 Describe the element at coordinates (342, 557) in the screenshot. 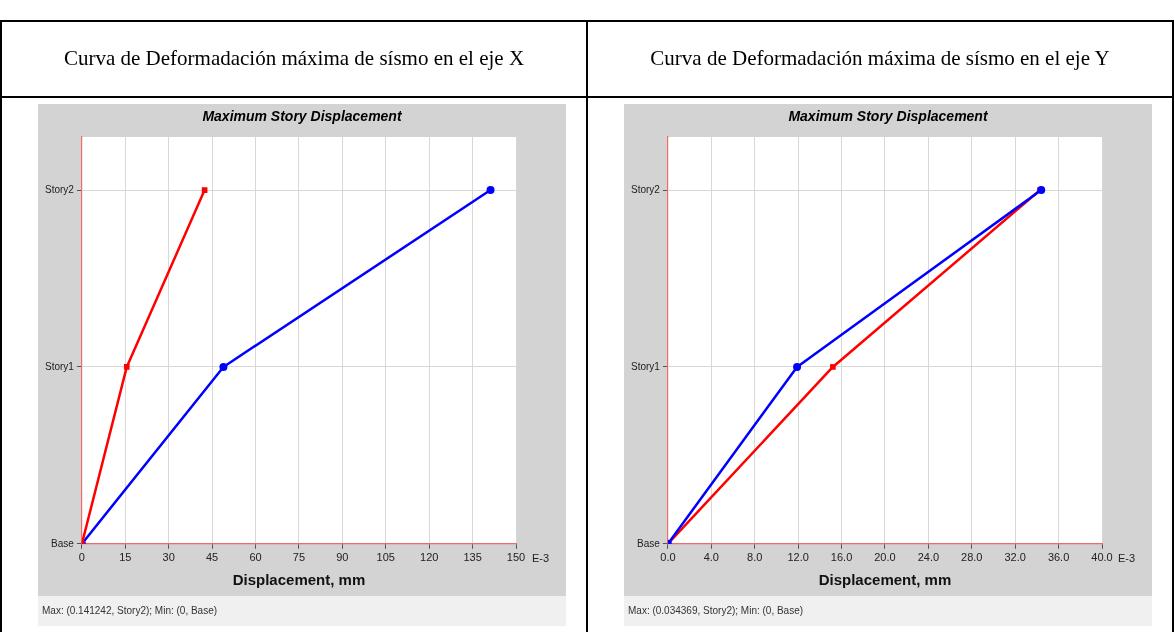

I see `x-tick-label: 90` at that location.